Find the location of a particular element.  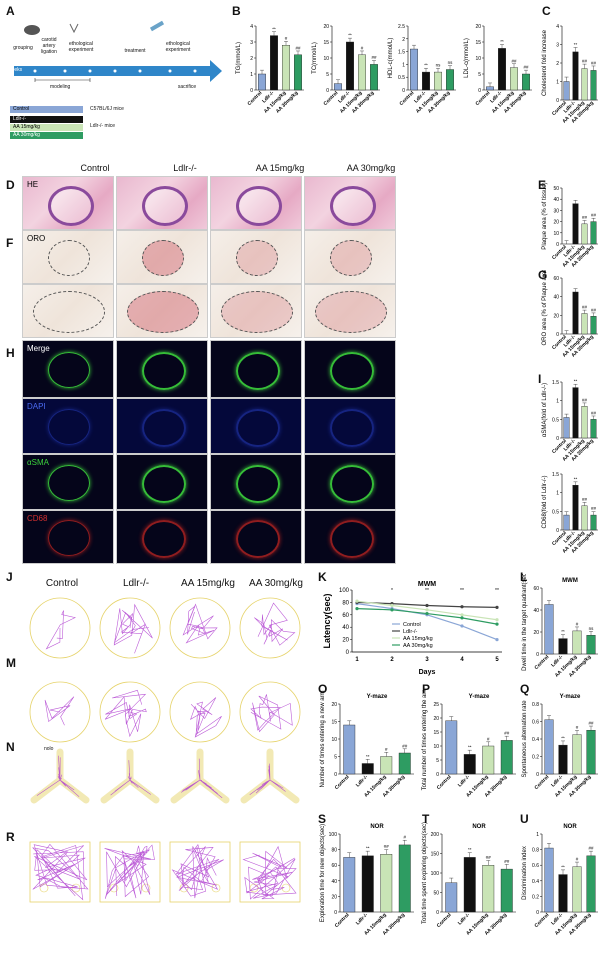

panel-label-u: U is located at coordinates (524, 819).